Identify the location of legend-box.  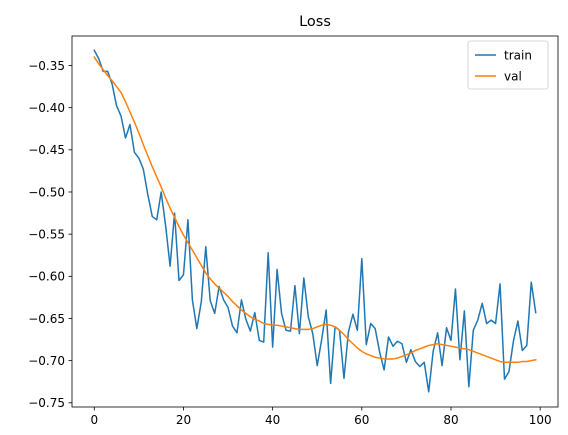
(508, 65).